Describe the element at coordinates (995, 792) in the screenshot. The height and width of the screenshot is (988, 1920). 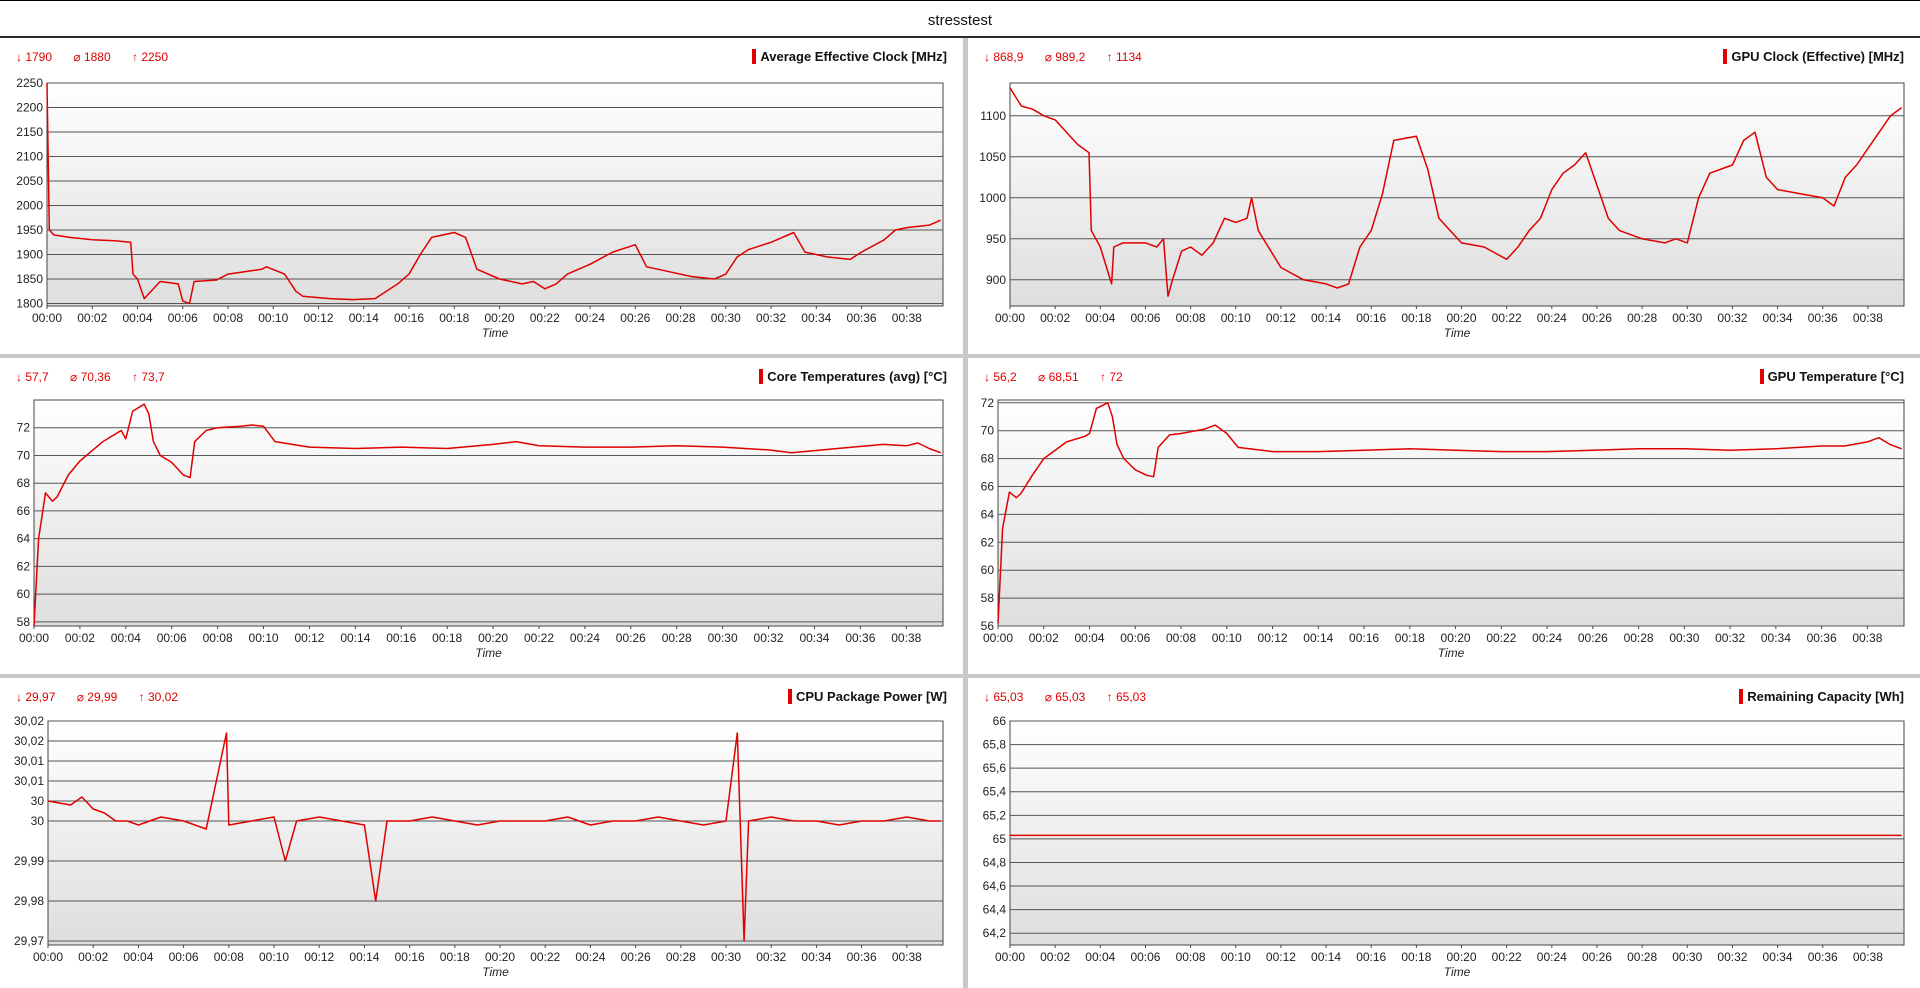
I see `y-tick-label: 65,4` at that location.